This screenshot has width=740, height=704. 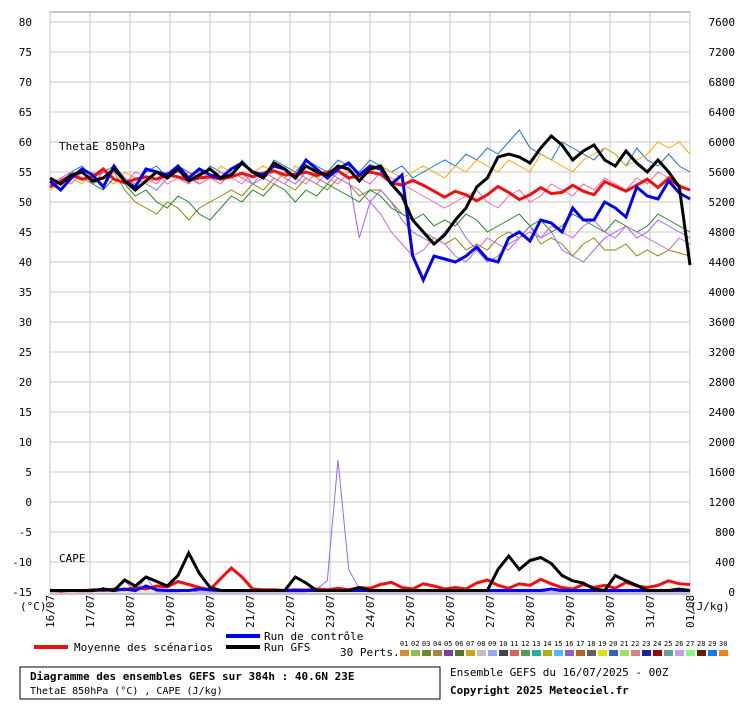 What do you see at coordinates (370, 217) in the screenshot?
I see `theta-line-perturbation` at bounding box center [370, 217].